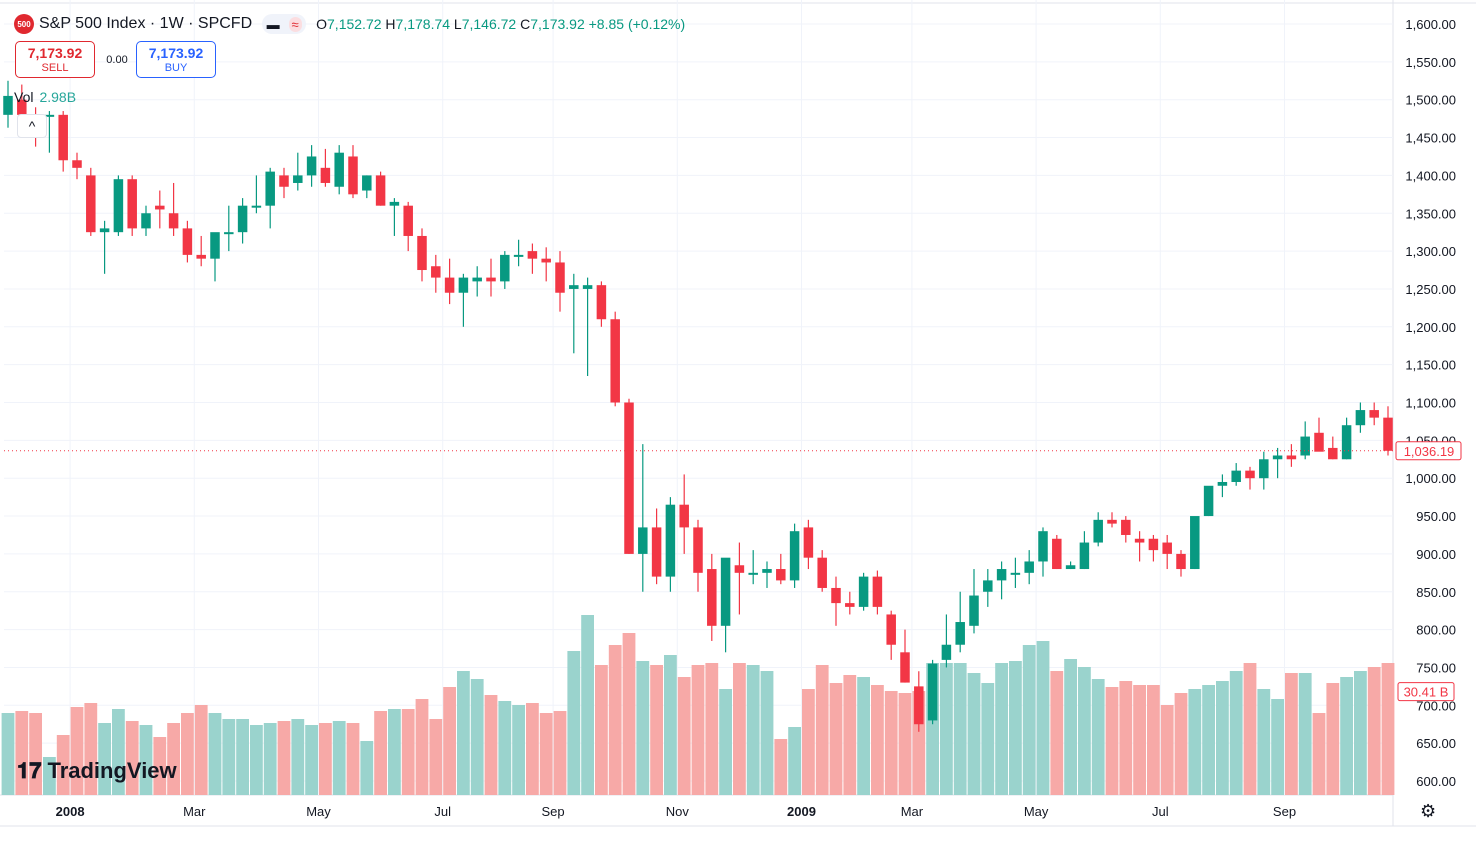 Image resolution: width=1476 pixels, height=841 pixels. I want to click on settings-gear-icon: ⚙, so click(1428, 811).